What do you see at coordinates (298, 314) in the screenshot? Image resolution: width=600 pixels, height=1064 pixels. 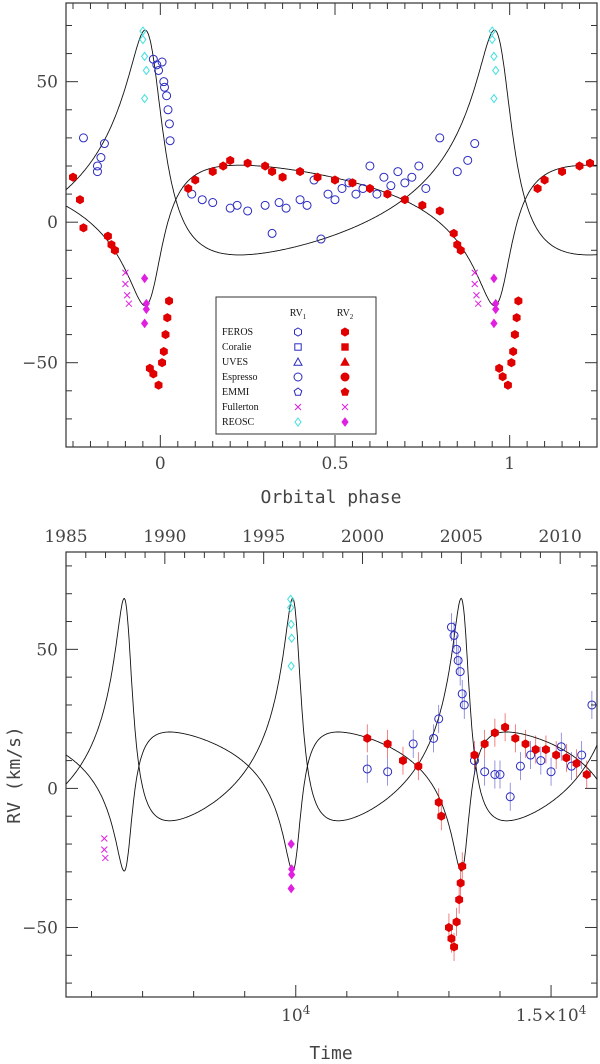 I see `legend-col1-header: RV1` at bounding box center [298, 314].